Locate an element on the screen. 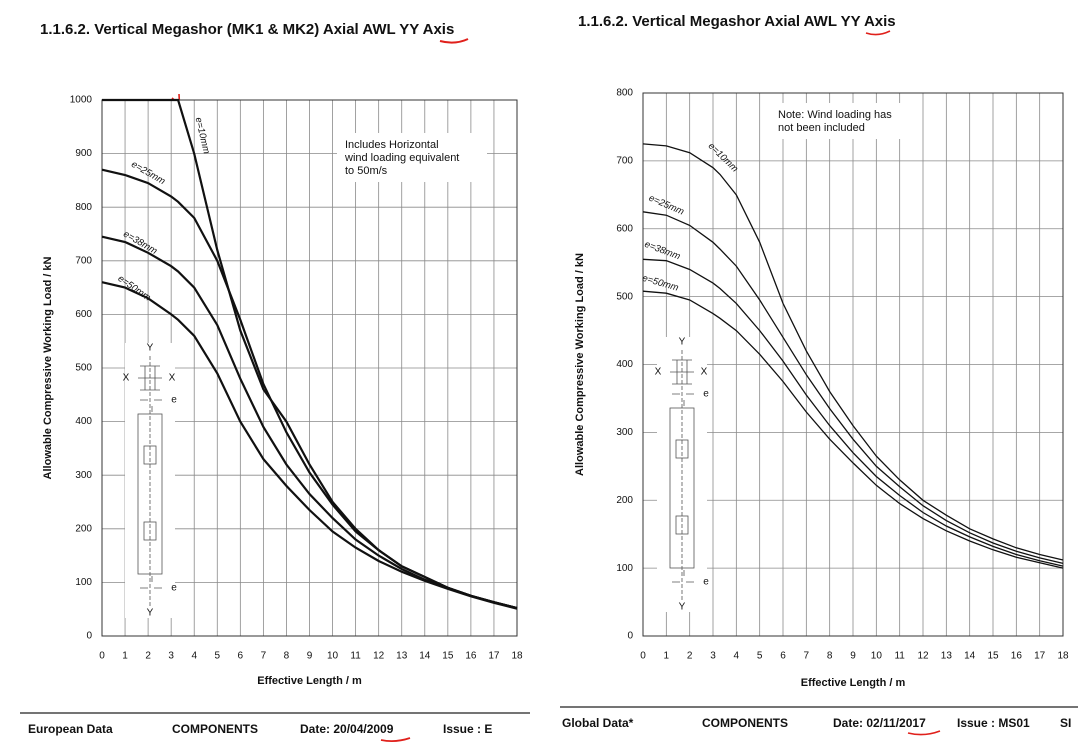 This screenshot has height=746, width=1078. y-tick-label: 800 is located at coordinates (83, 207).